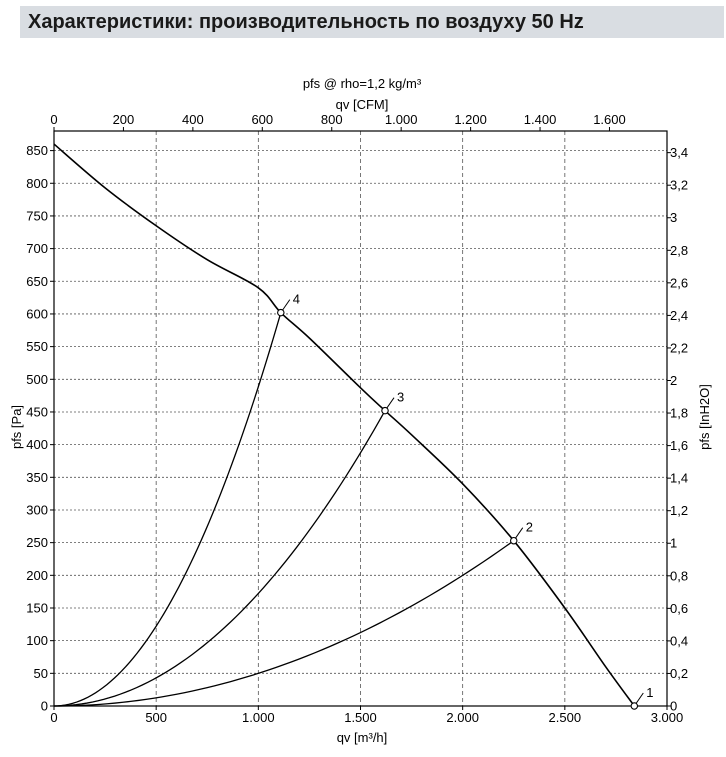 This screenshot has width=726, height=757. I want to click on y-tick-label: 750, so click(37, 215).